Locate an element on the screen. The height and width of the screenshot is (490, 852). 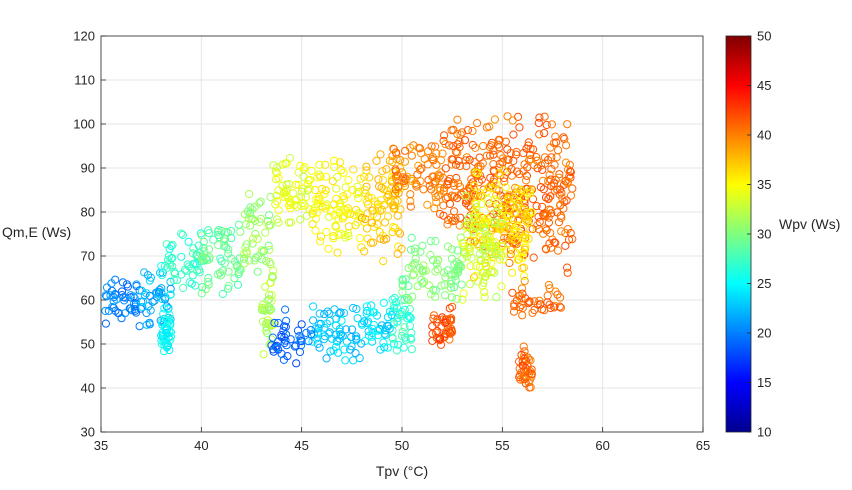
x-tick-label: 35 is located at coordinates (101, 445).